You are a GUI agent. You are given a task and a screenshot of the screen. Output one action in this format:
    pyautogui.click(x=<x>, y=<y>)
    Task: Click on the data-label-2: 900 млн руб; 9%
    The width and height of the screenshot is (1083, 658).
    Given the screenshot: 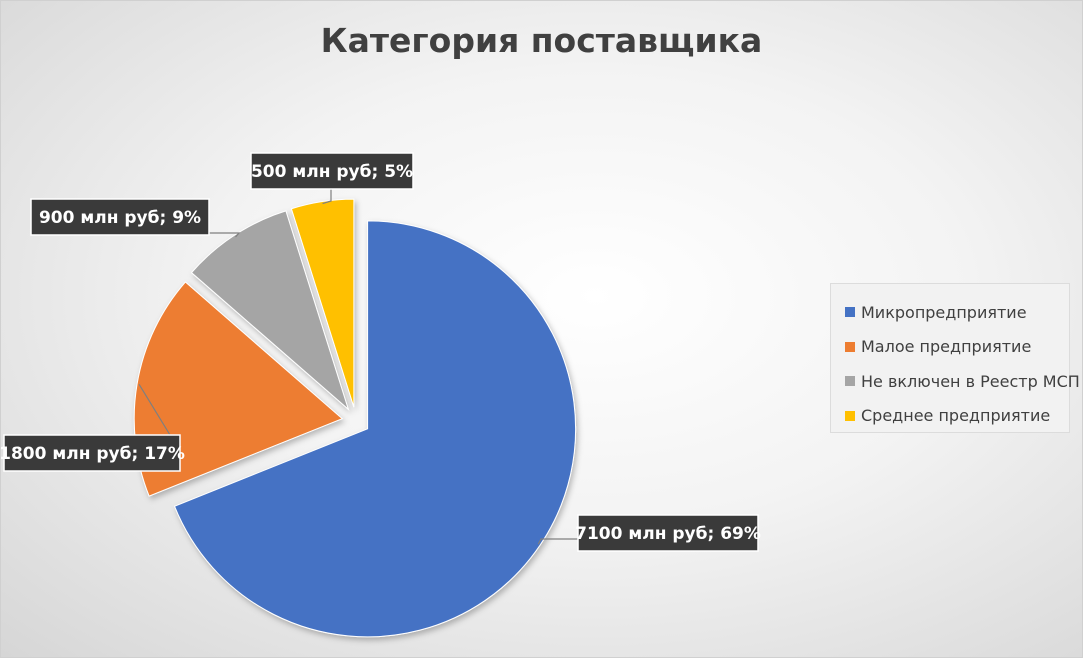 What is the action you would take?
    pyautogui.click(x=120, y=218)
    